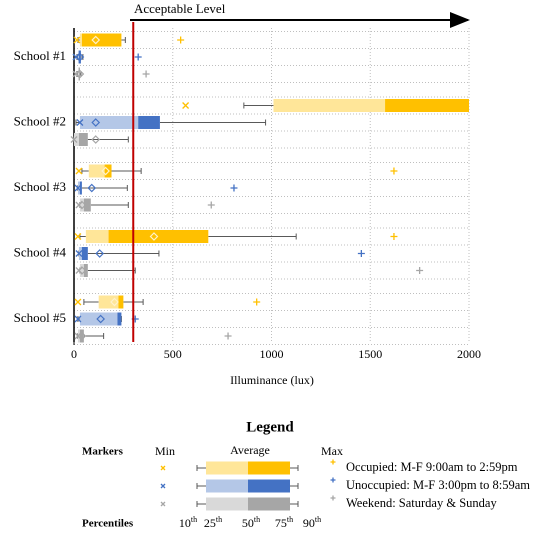 The width and height of the screenshot is (550, 536). What do you see at coordinates (74, 354) in the screenshot?
I see `x-tick-label: 0` at bounding box center [74, 354].